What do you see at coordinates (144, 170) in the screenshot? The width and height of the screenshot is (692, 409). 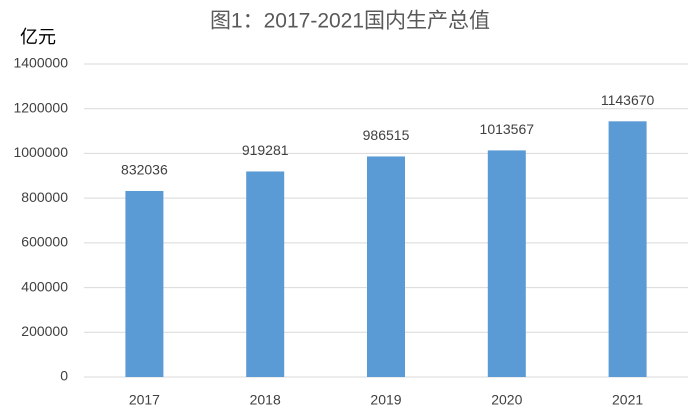 I see `data-label: 832036` at bounding box center [144, 170].